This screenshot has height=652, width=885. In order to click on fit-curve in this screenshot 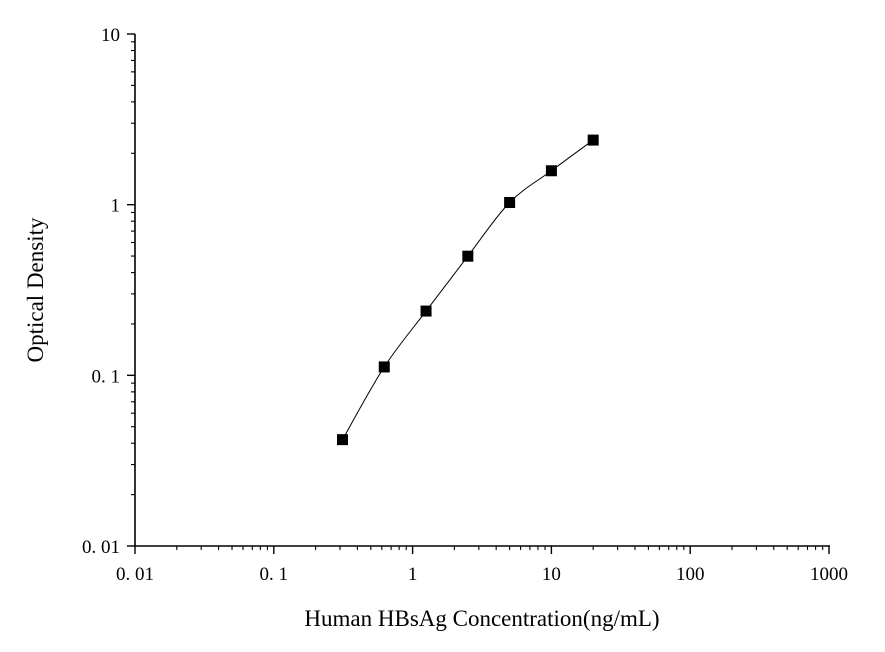, I will do `click(468, 289)`.